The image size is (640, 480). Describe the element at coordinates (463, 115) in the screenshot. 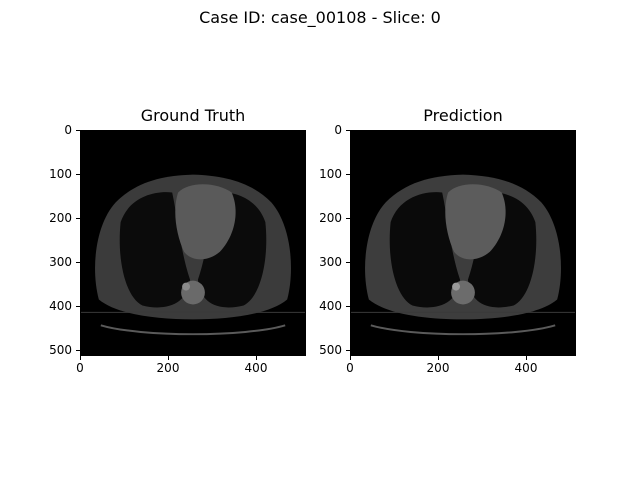

I see `panel-title-prediction: Prediction` at that location.